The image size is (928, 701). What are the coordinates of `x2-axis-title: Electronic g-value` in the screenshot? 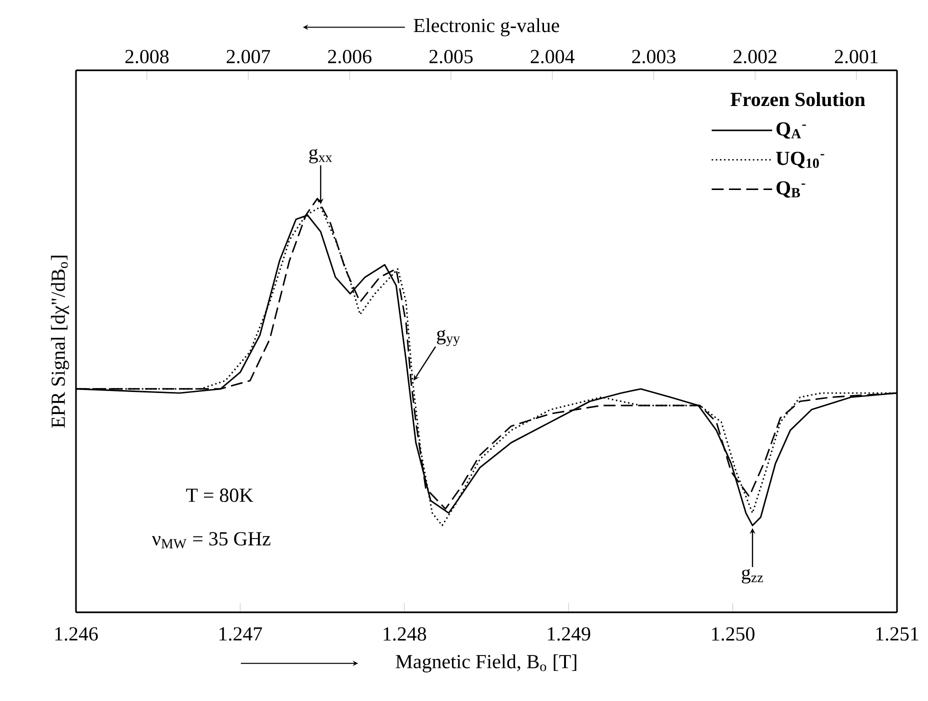 It's located at (487, 27).